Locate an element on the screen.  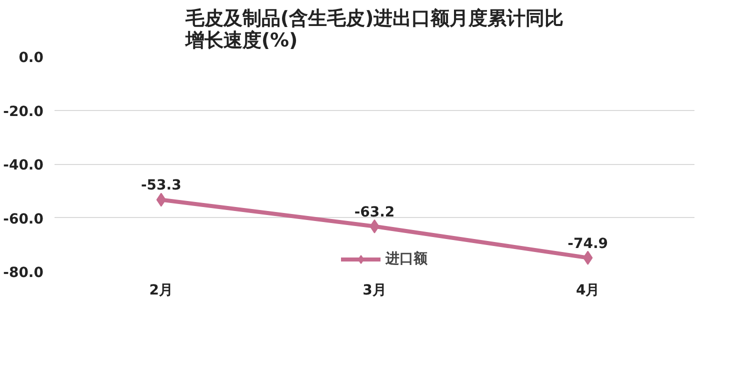
y-tick-label: -40.0 is located at coordinates (23, 166).